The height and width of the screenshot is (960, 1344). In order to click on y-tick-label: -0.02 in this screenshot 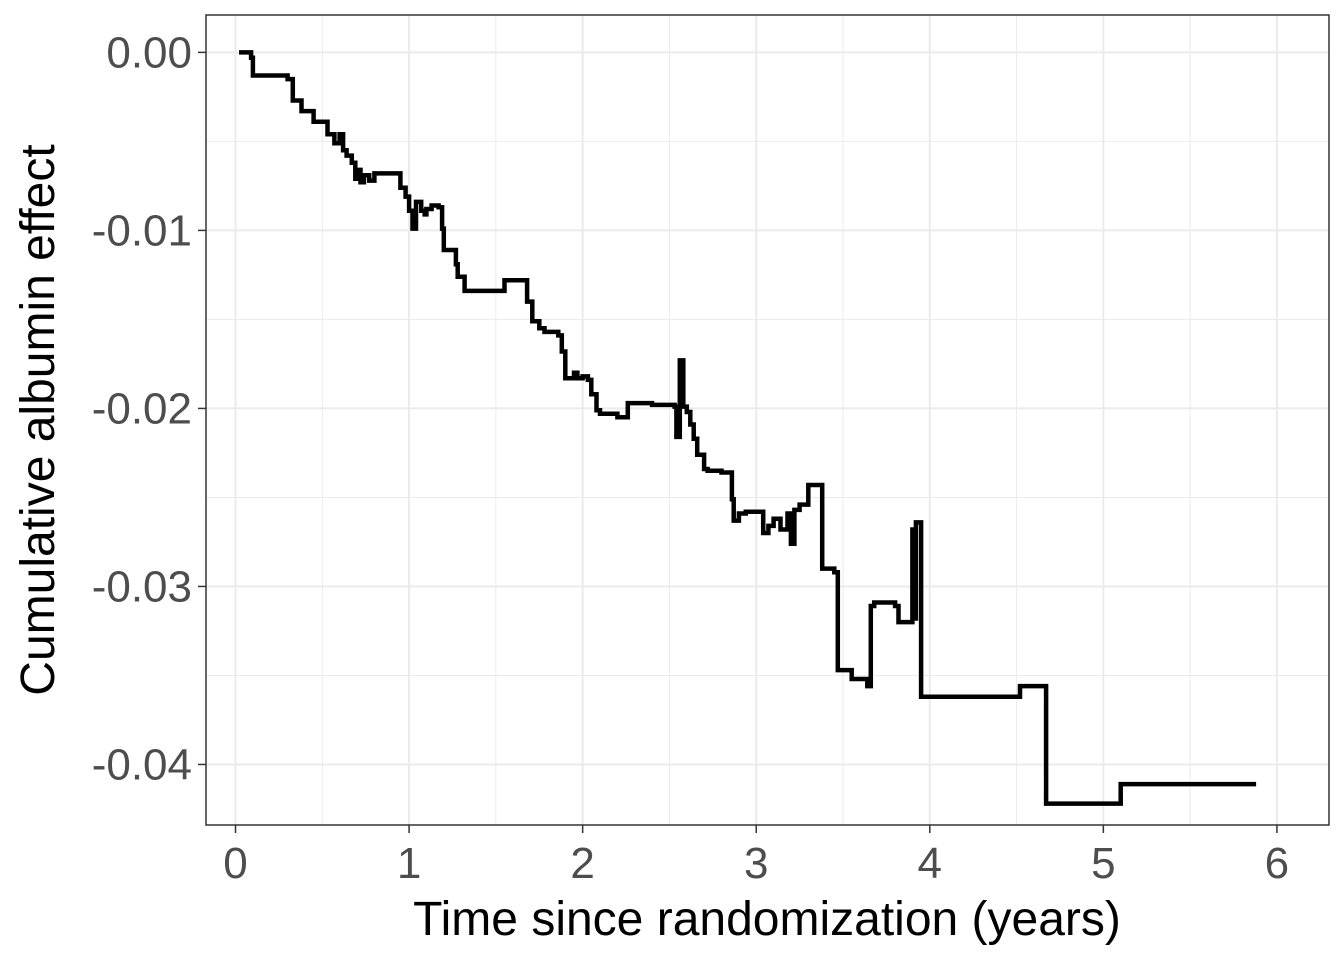, I will do `click(142, 408)`.